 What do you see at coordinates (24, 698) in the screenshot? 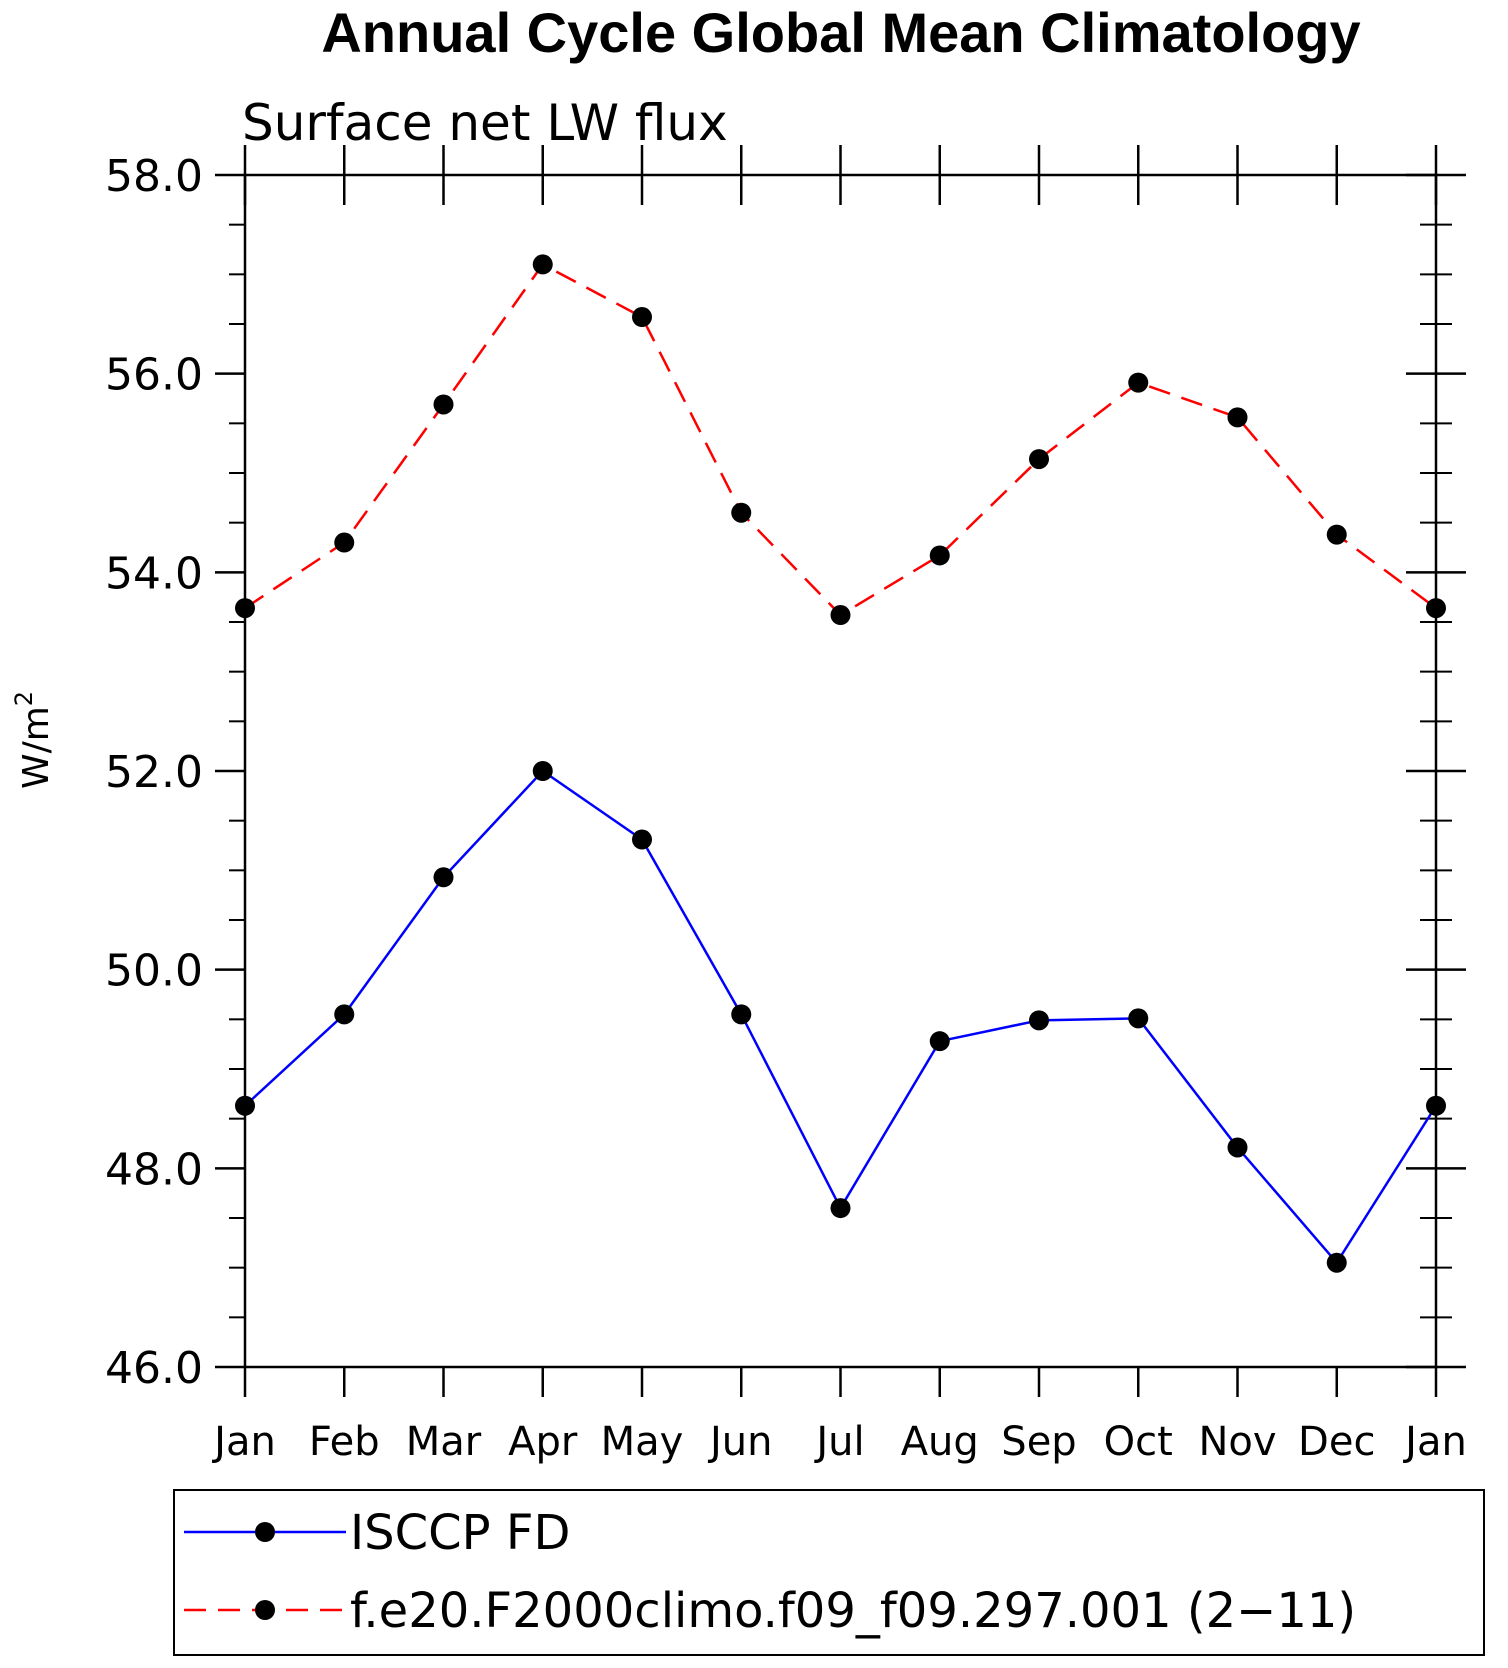
I see `y-axis-label-superscript: 2` at bounding box center [24, 698].